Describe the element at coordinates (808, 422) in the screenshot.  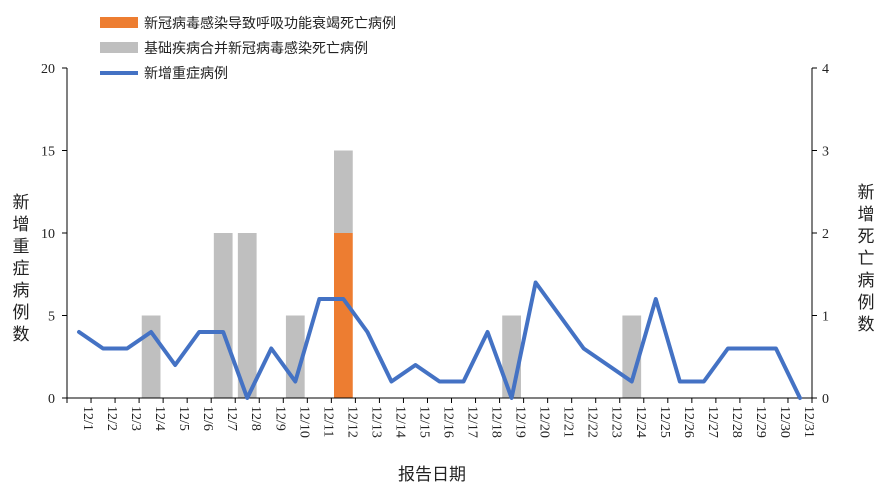
I see `x-tick-label: 12/31` at that location.